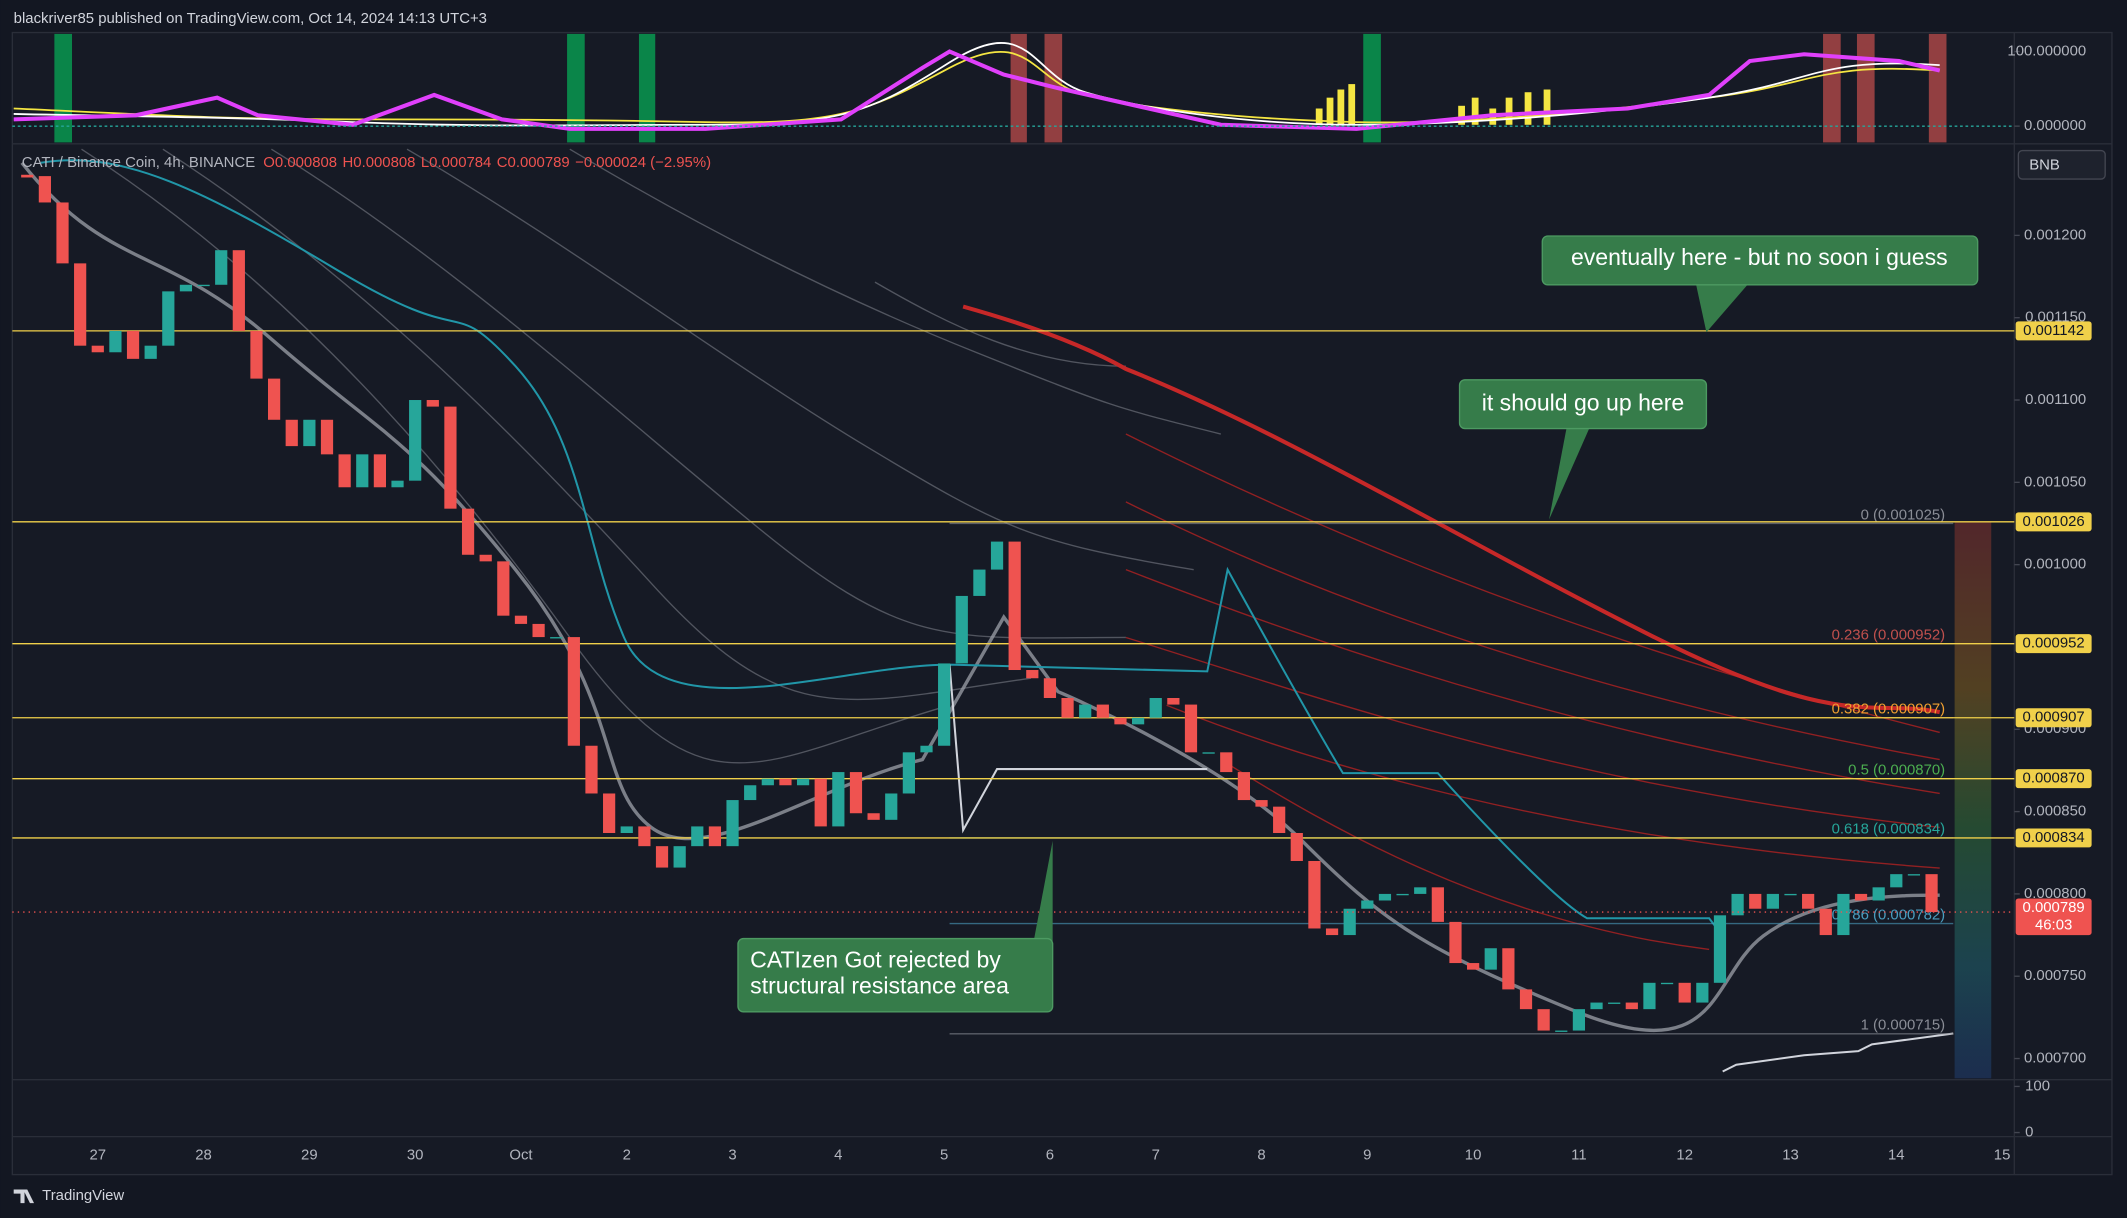 This screenshot has height=1218, width=2127. What do you see at coordinates (875, 960) in the screenshot?
I see `callout-text: CATIzen Got rejected by` at bounding box center [875, 960].